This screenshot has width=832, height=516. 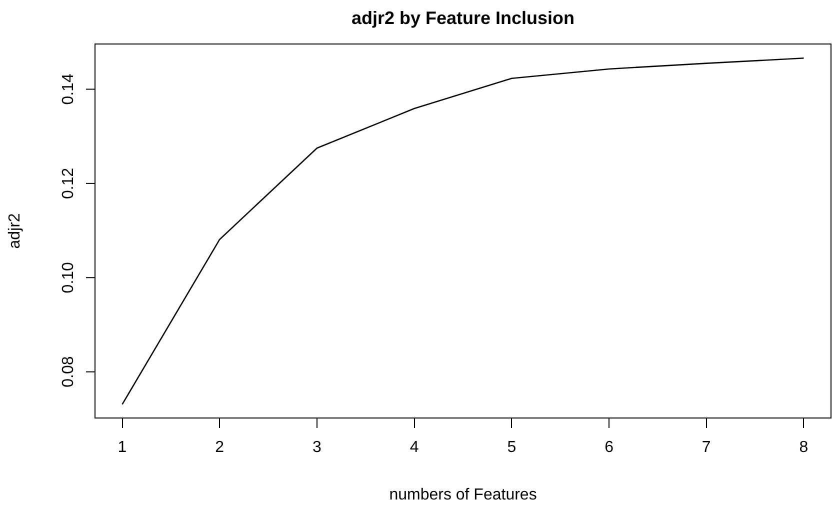 I want to click on y-axis-title: adjr2, so click(x=15, y=231).